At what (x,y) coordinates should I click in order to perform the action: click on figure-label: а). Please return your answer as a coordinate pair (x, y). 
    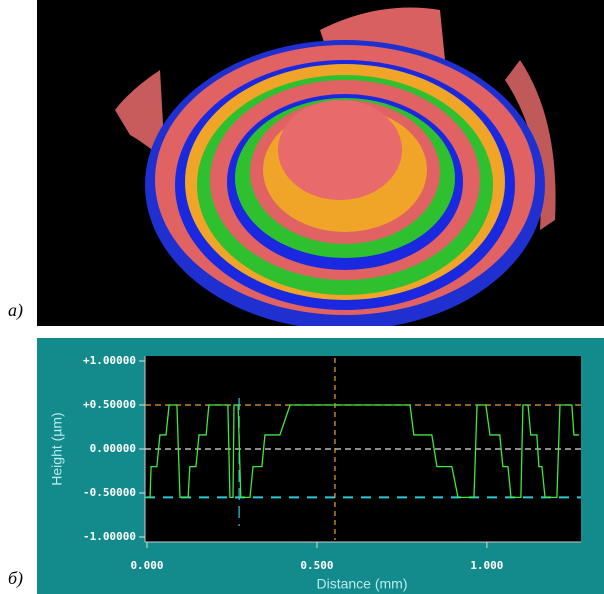
    Looking at the image, I should click on (15, 310).